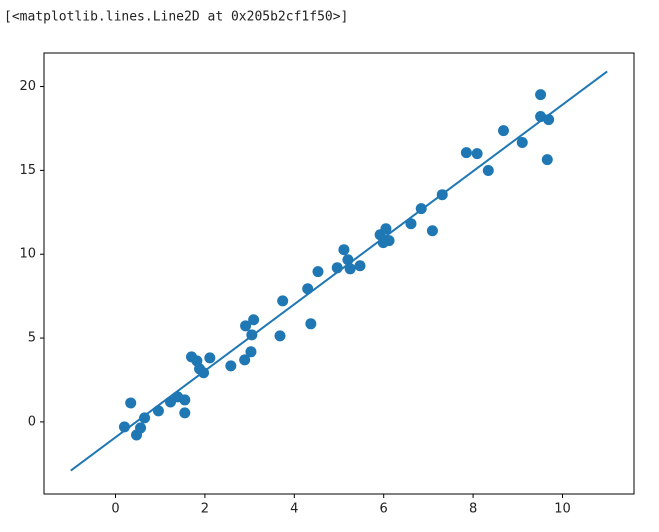 Image resolution: width=659 pixels, height=532 pixels. Describe the element at coordinates (115, 509) in the screenshot. I see `x-tick-label: 0` at that location.